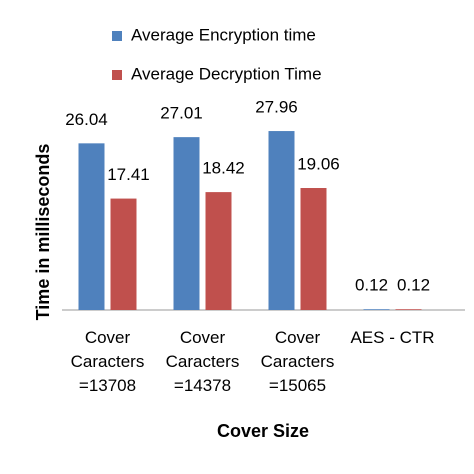  What do you see at coordinates (128, 174) in the screenshot?
I see `value-label: 17.41` at bounding box center [128, 174].